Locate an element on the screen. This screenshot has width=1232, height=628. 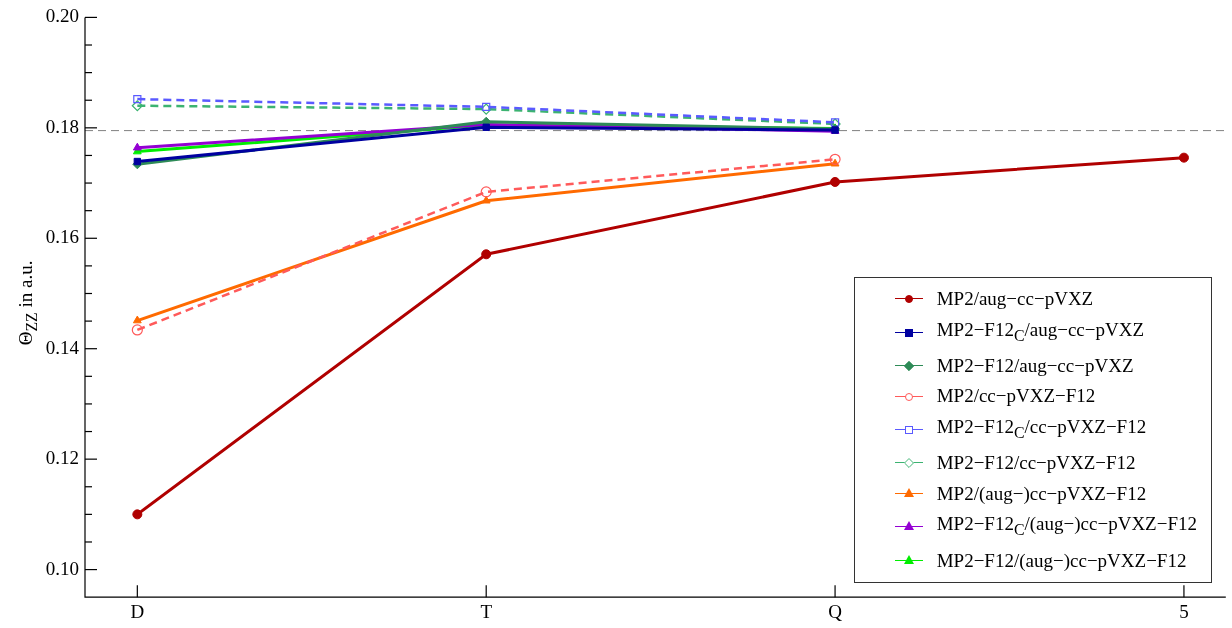
y-tick-label: 0.20 is located at coordinates (62, 16).